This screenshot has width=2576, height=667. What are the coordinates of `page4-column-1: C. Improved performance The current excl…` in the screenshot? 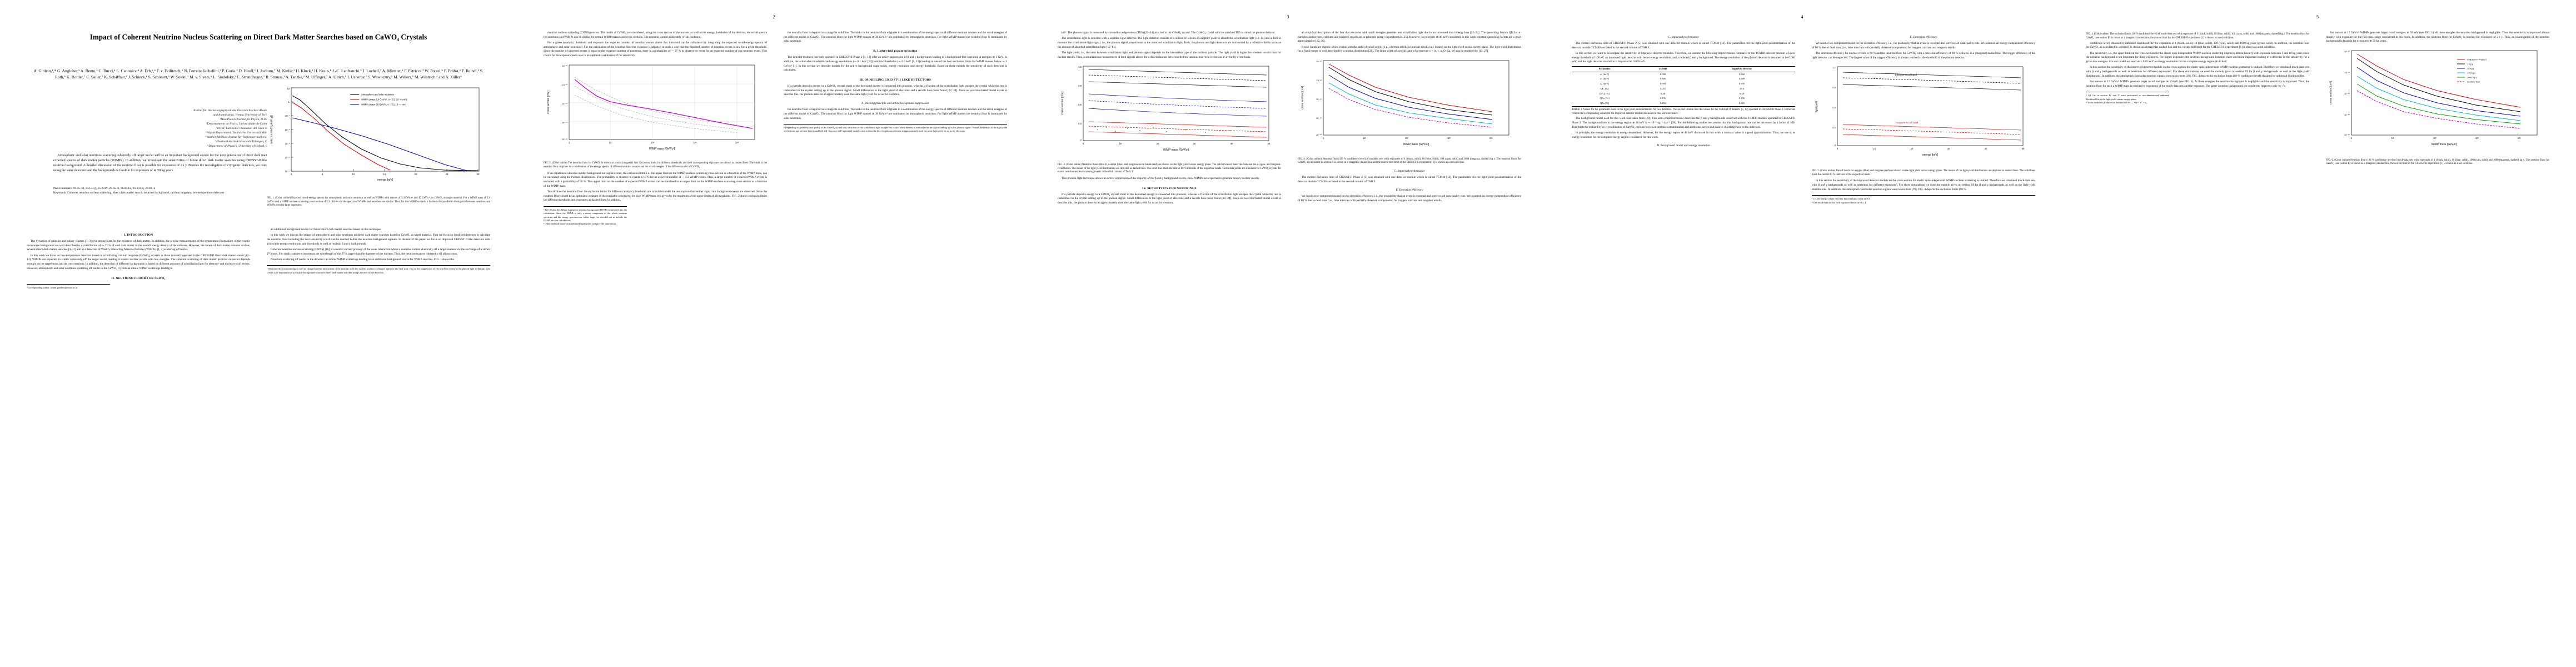 It's located at (1683, 339).